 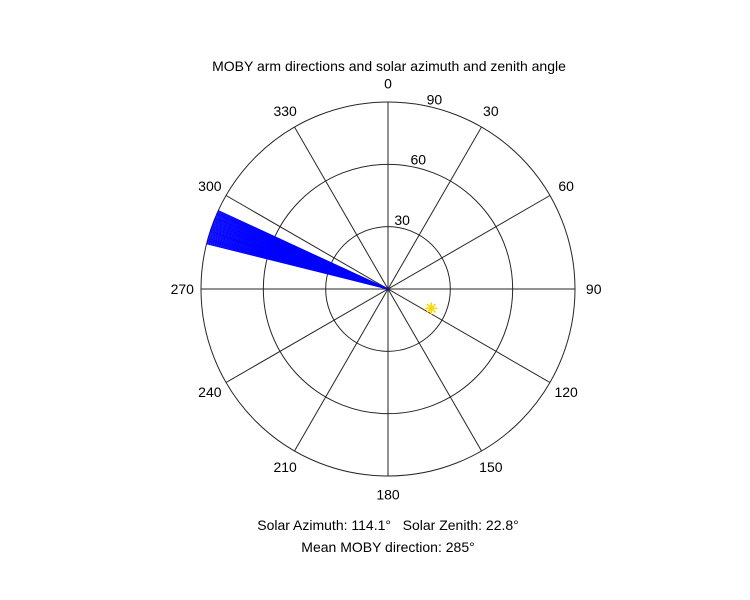 I want to click on sun-marker, so click(x=431, y=308).